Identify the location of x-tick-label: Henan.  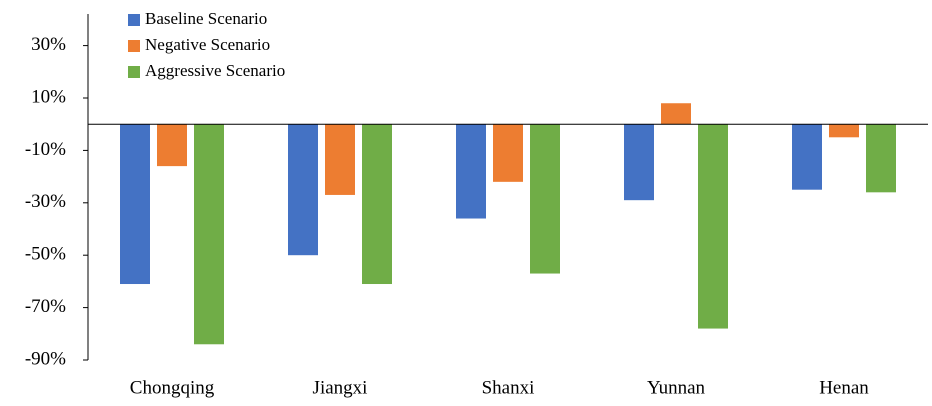
(844, 387).